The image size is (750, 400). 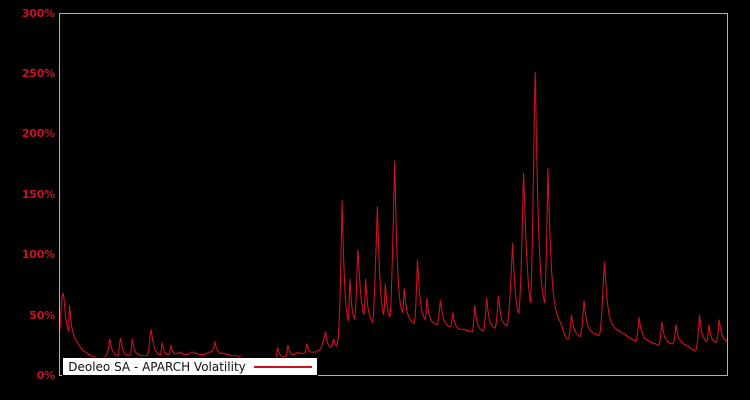 What do you see at coordinates (38, 133) in the screenshot?
I see `y-tick-label-200: 200%` at bounding box center [38, 133].